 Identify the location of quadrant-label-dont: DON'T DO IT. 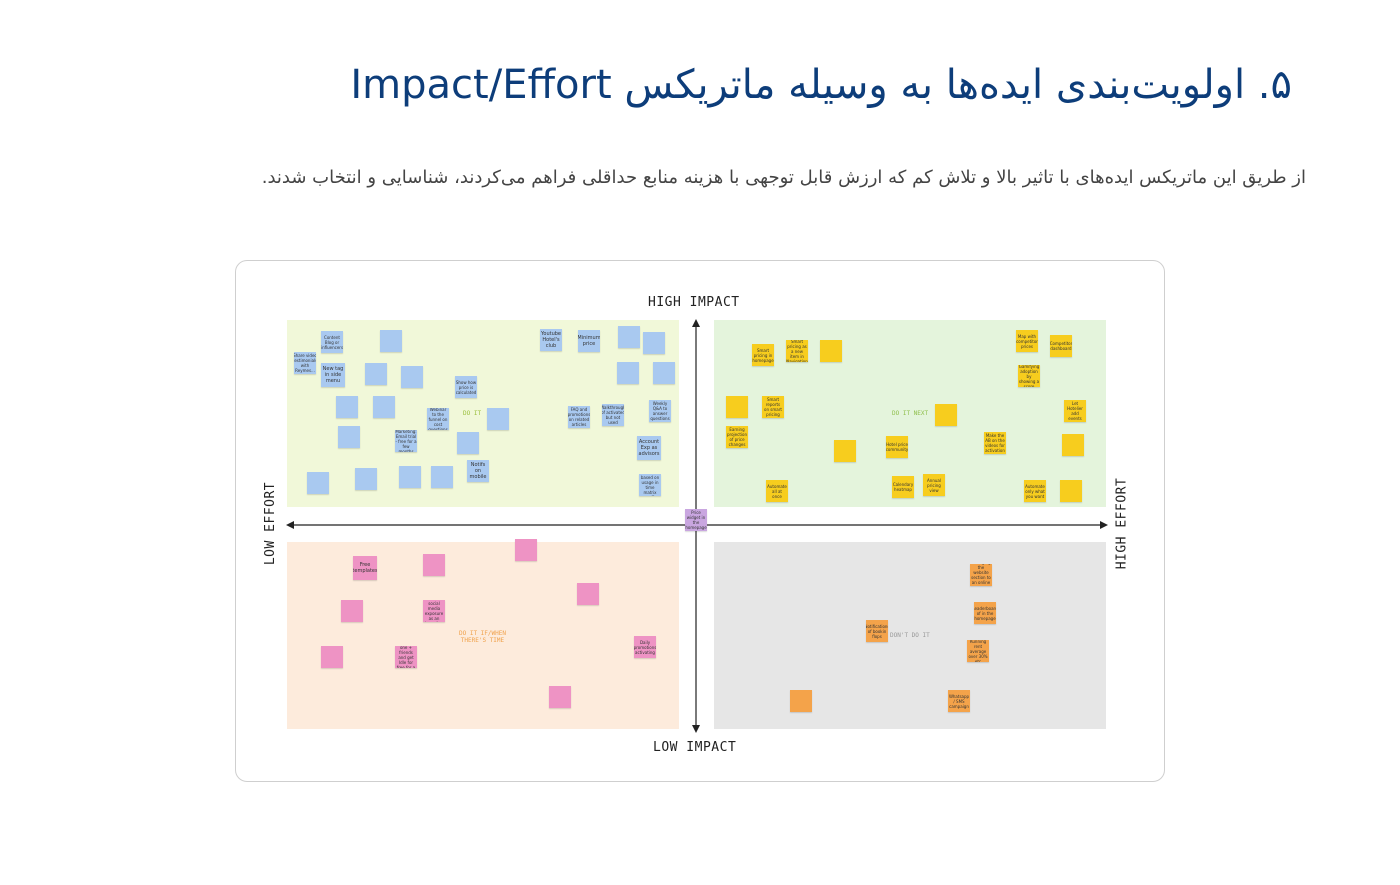
(910, 635).